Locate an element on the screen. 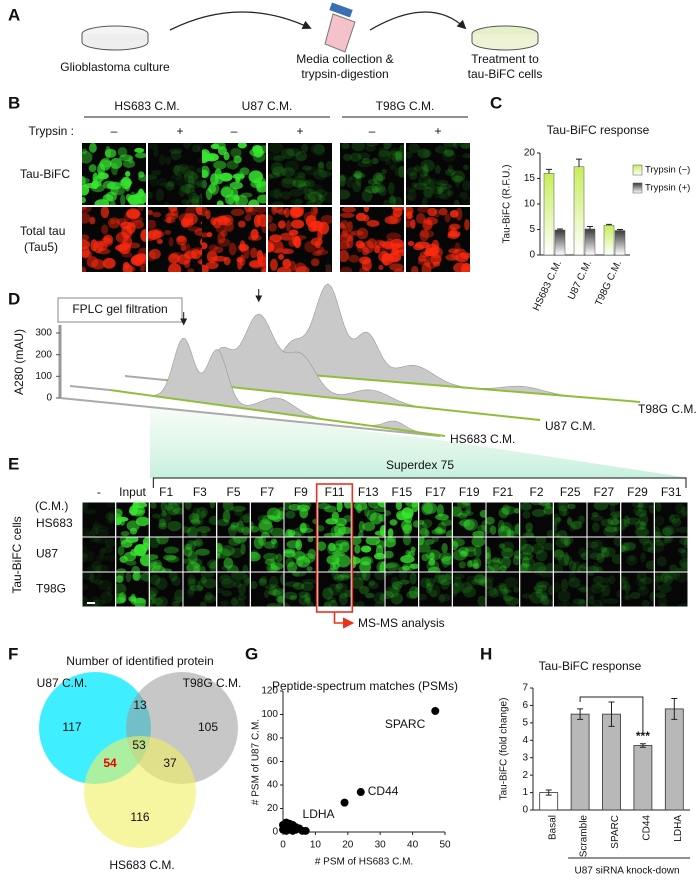  y-tick-label: 0 is located at coordinates (275, 832).